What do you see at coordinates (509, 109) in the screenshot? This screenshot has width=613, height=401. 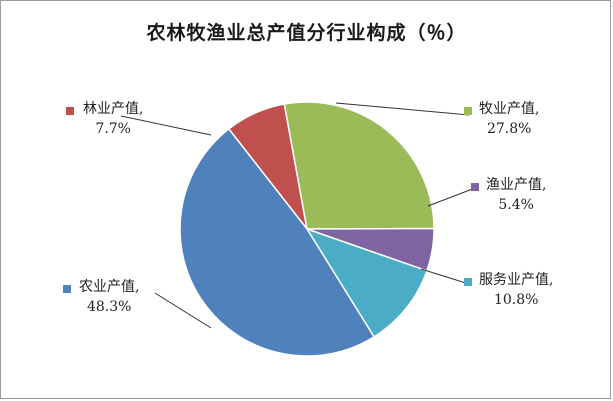 I see `slice-label-name-2: 牧业产值,` at bounding box center [509, 109].